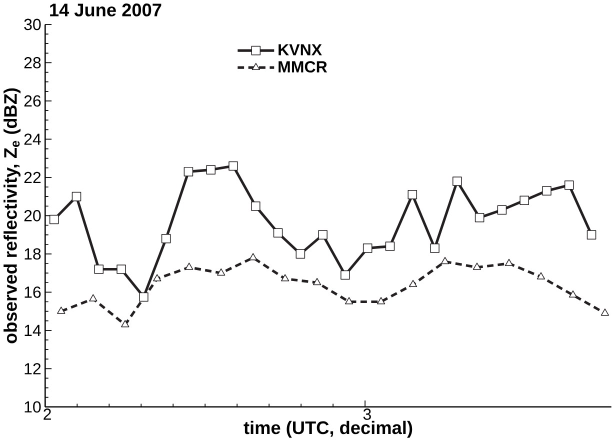  What do you see at coordinates (303, 66) in the screenshot?
I see `legend-label: MMCR` at bounding box center [303, 66].